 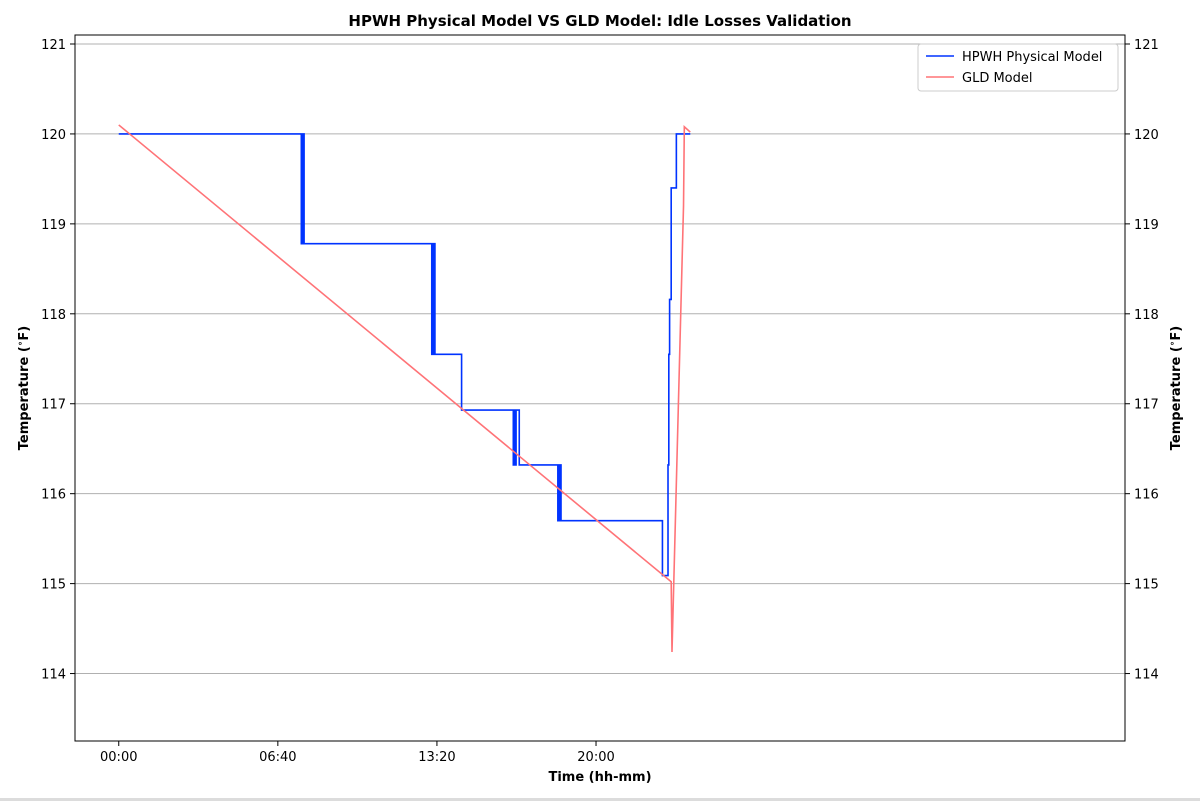 I want to click on bottom-rule, so click(x=600, y=799).